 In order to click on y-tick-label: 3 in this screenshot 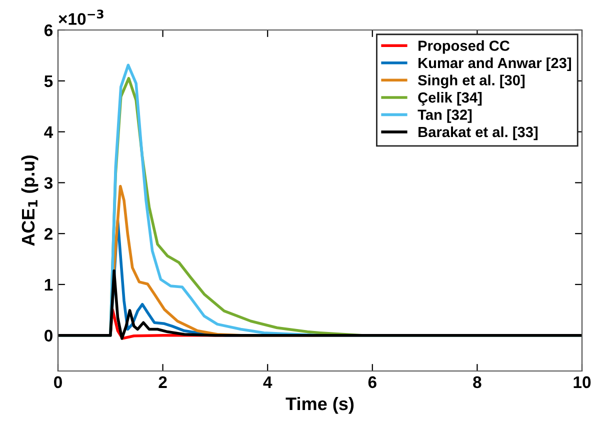, I will do `click(48, 183)`.